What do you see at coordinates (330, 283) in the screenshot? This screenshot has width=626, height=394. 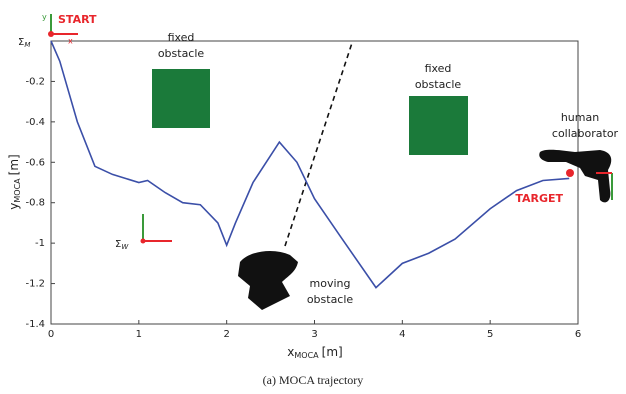 I see `moving-label: moving` at bounding box center [330, 283].